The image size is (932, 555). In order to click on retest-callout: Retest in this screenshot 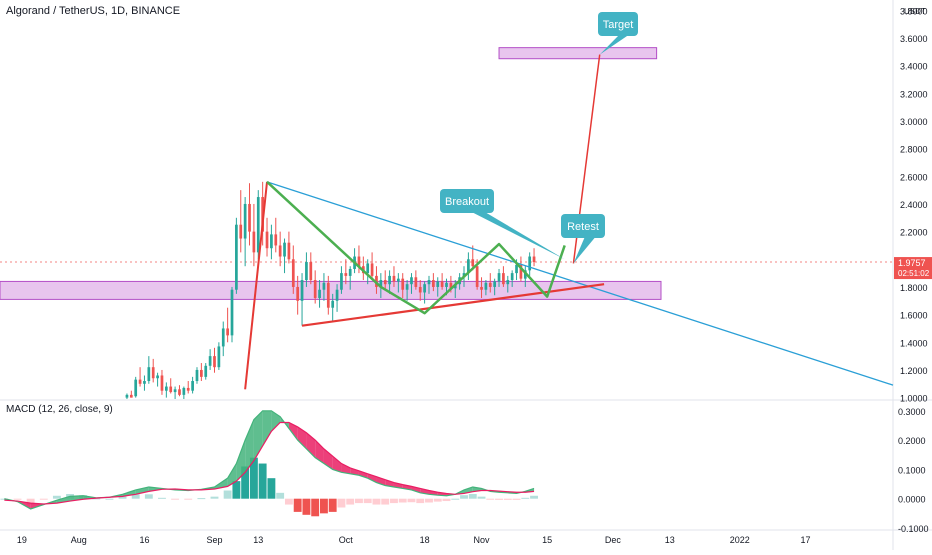, I will do `click(583, 239)`.